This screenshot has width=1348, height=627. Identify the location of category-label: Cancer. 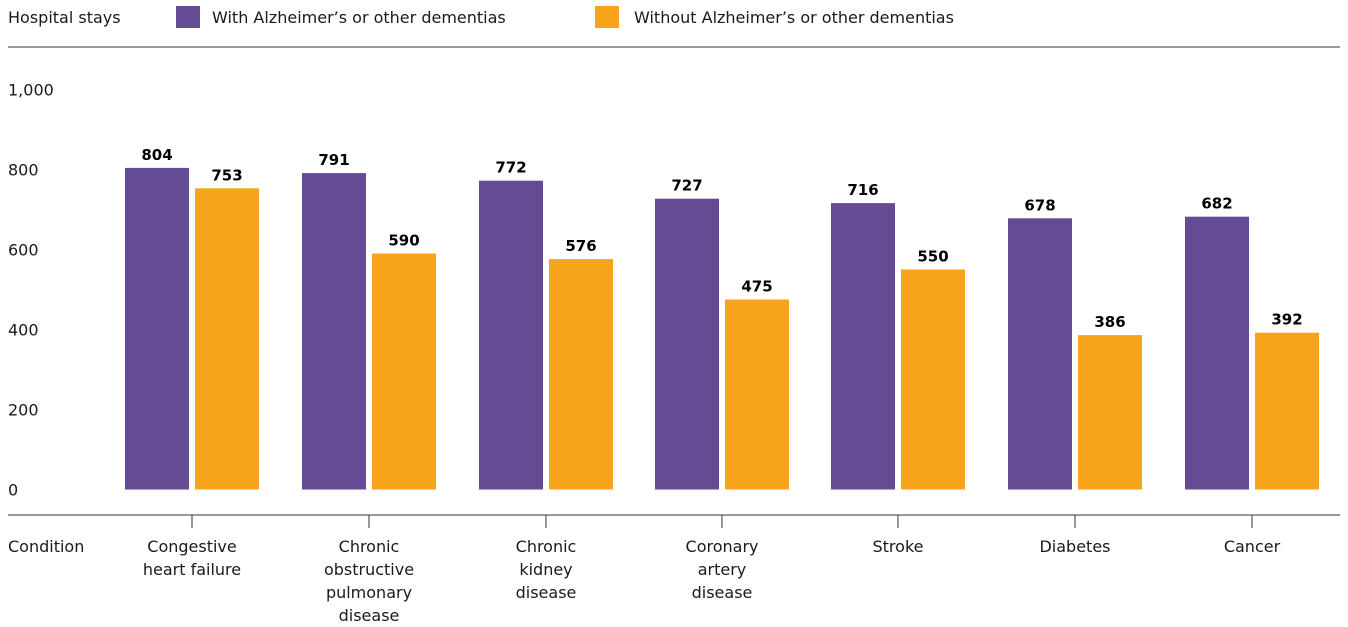
(1252, 546).